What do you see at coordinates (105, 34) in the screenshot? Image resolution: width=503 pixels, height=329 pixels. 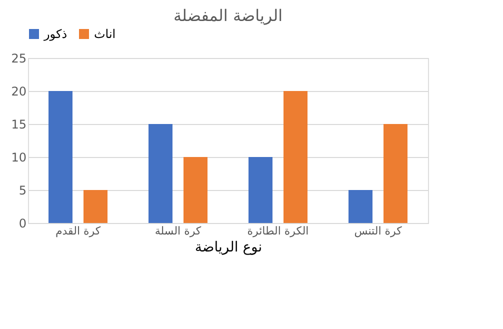 I see `legend-label: اناث` at bounding box center [105, 34].